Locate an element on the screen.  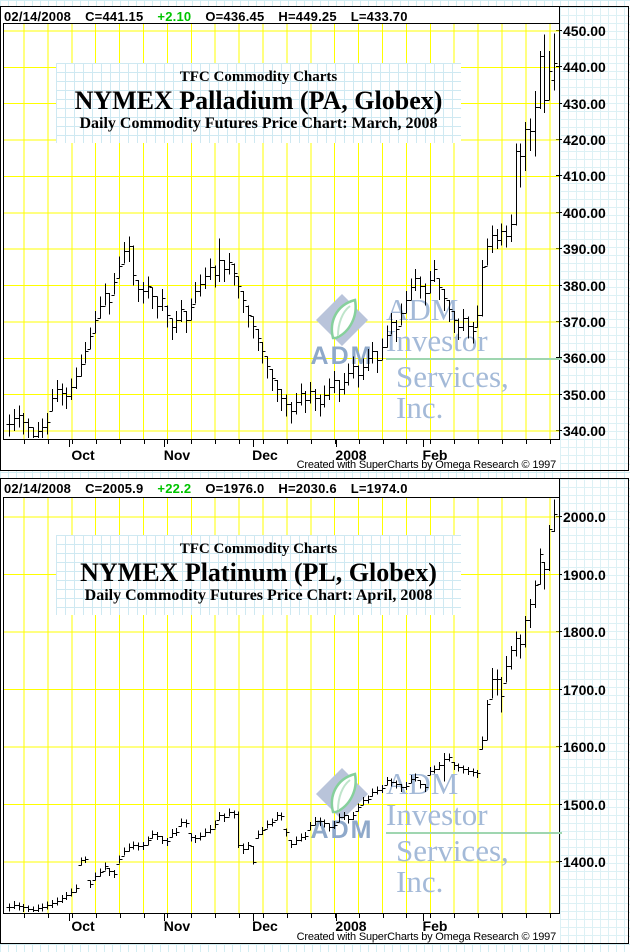
y-axis-tick-label: 410.00 is located at coordinates (581, 176).